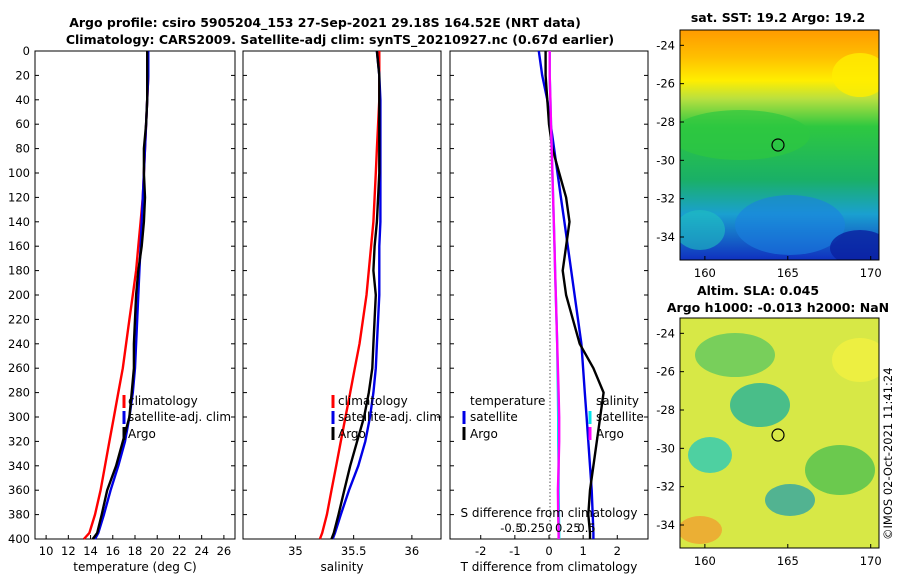  I want to click on x-tick-label: 35, so click(295, 551).